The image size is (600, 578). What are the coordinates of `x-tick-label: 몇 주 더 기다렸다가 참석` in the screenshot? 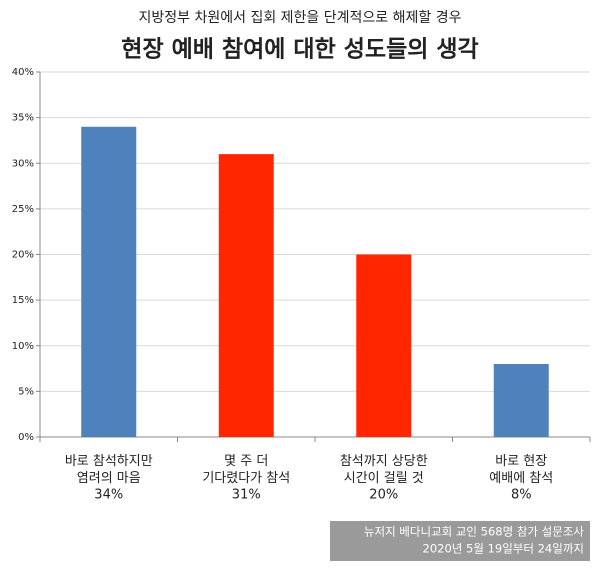 It's located at (246, 470).